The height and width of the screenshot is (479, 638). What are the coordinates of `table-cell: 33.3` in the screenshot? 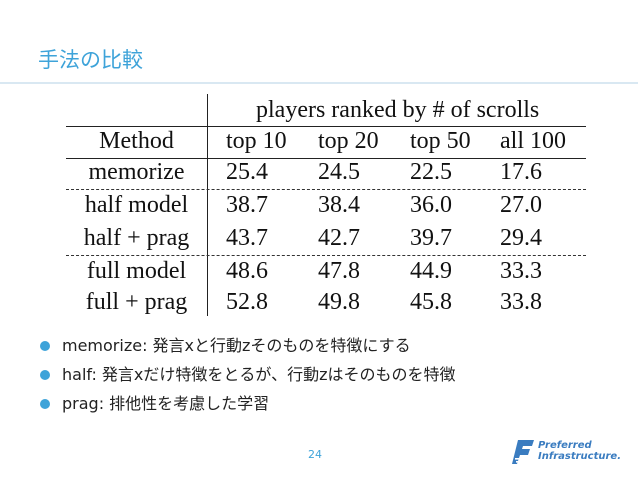 It's located at (521, 271).